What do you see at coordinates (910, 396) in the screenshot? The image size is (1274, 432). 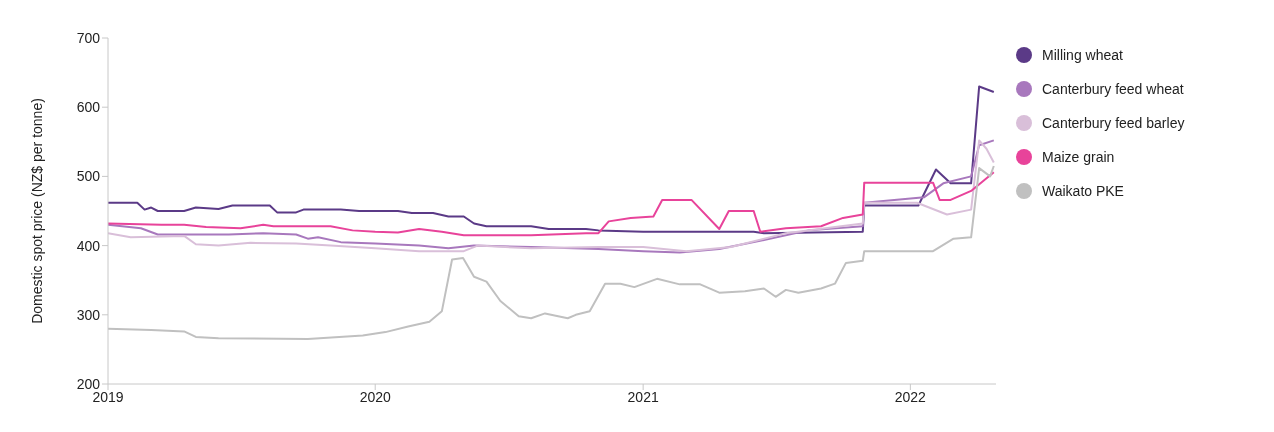 I see `x-tick-label: 2022` at bounding box center [910, 396].